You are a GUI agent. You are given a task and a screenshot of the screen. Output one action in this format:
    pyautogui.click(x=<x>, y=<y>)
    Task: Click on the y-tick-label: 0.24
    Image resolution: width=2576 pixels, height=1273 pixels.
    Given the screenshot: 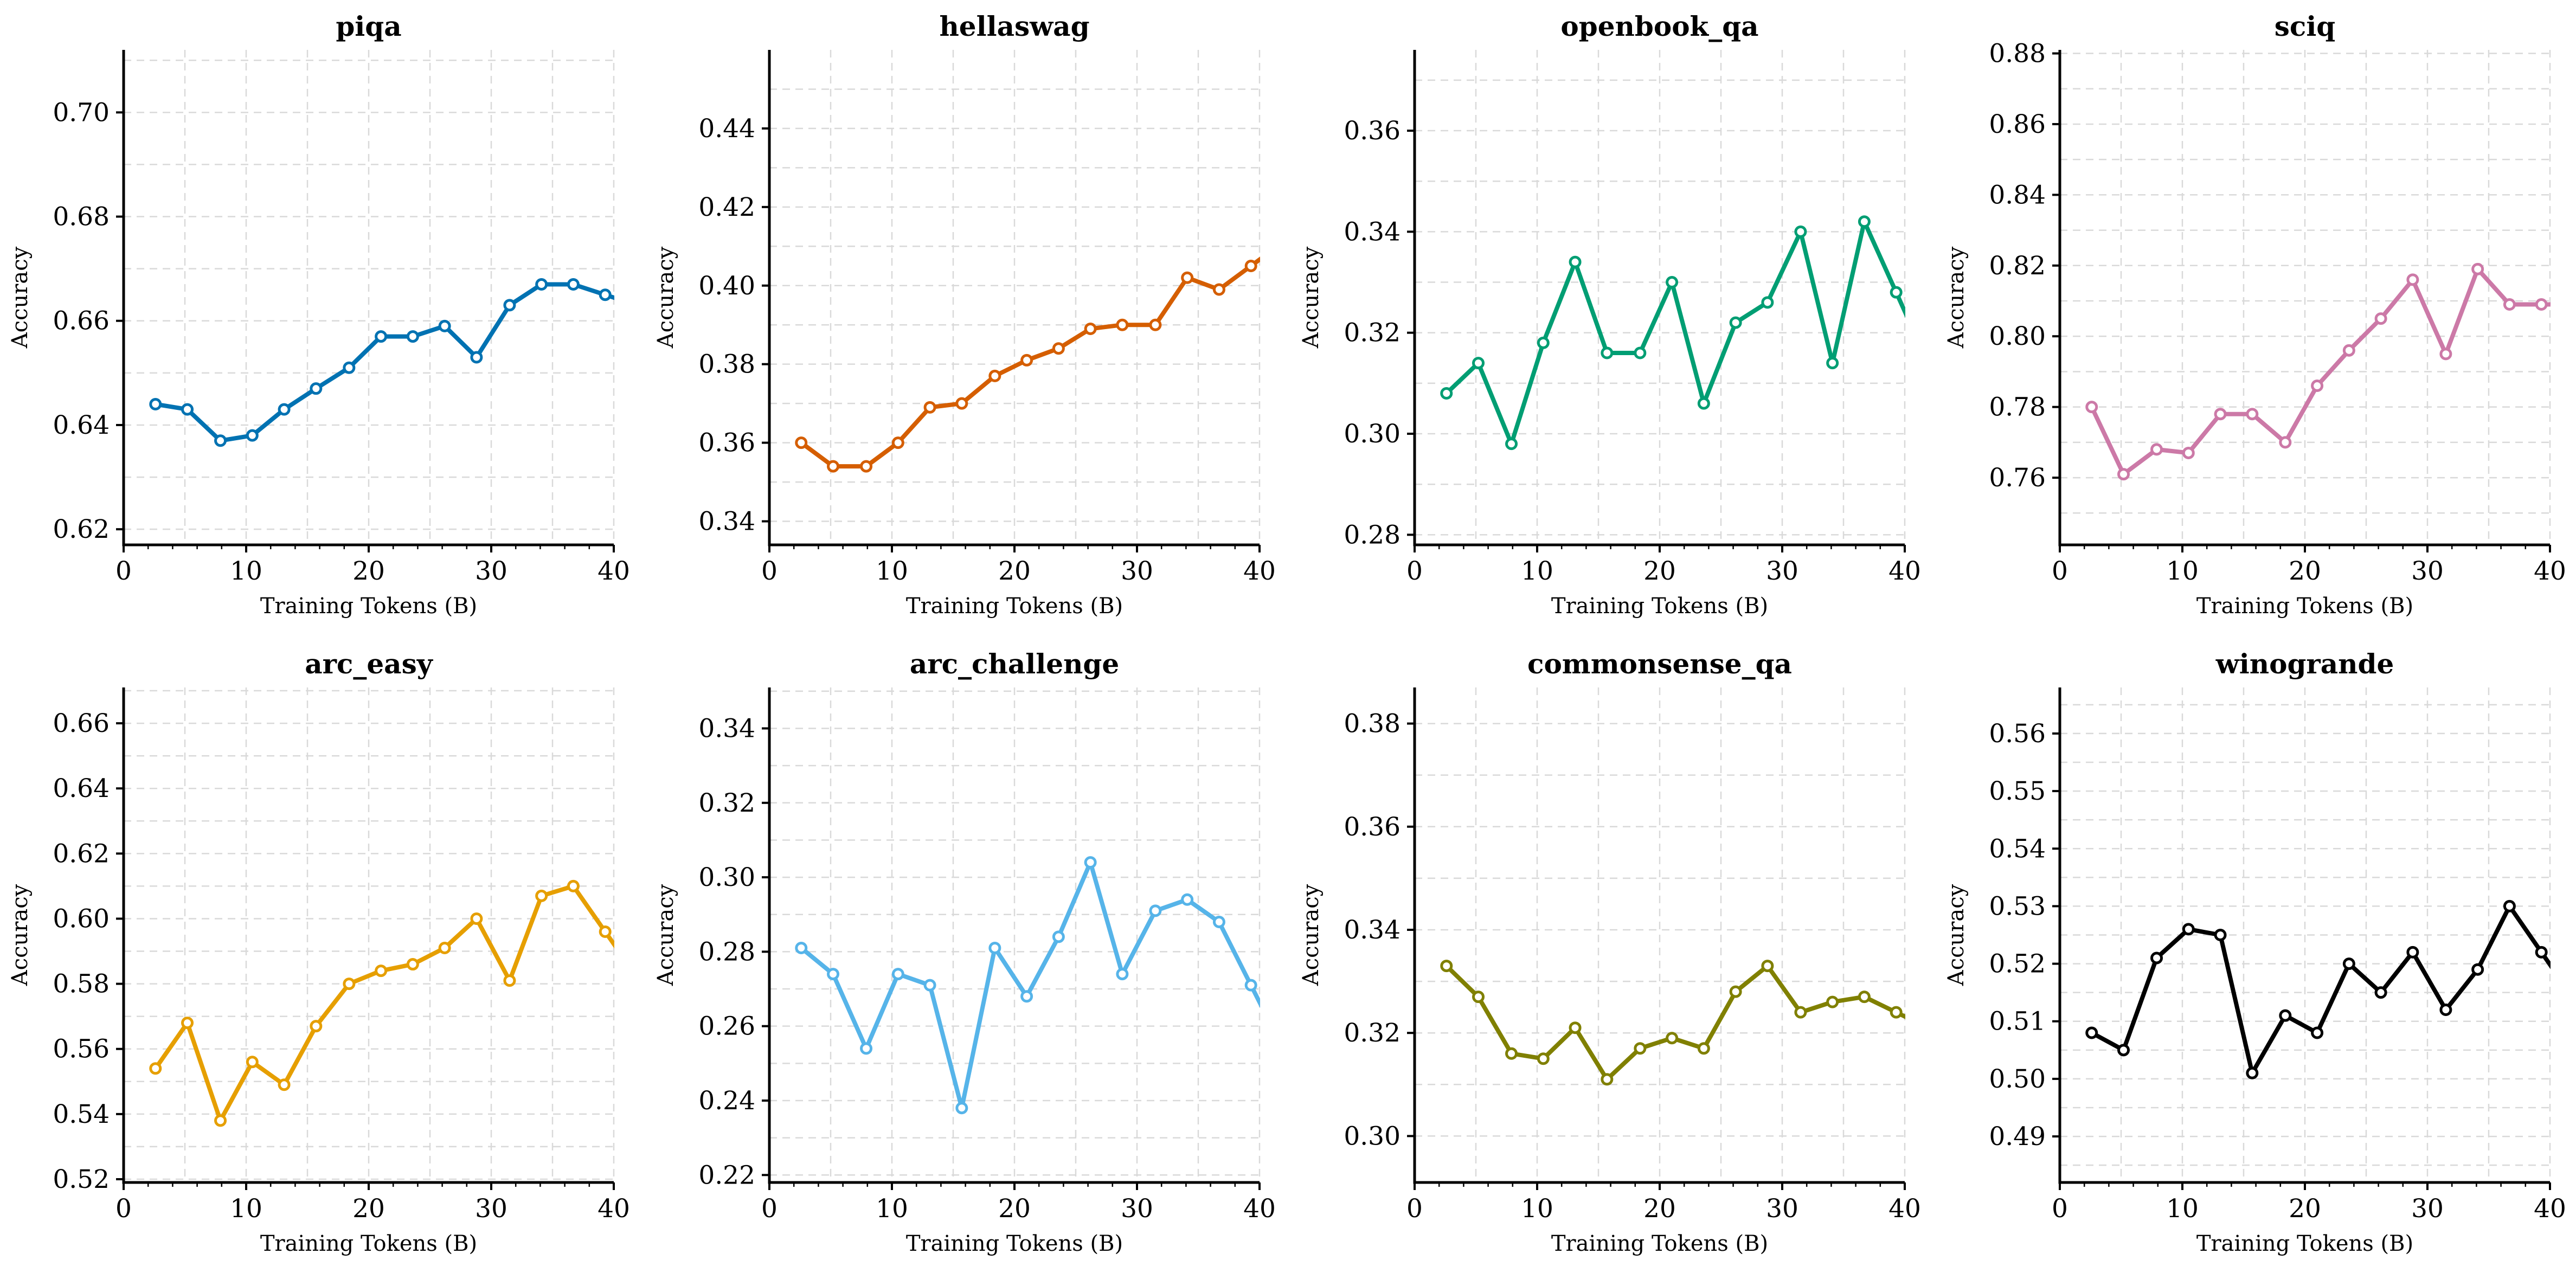 What is the action you would take?
    pyautogui.click(x=726, y=1101)
    